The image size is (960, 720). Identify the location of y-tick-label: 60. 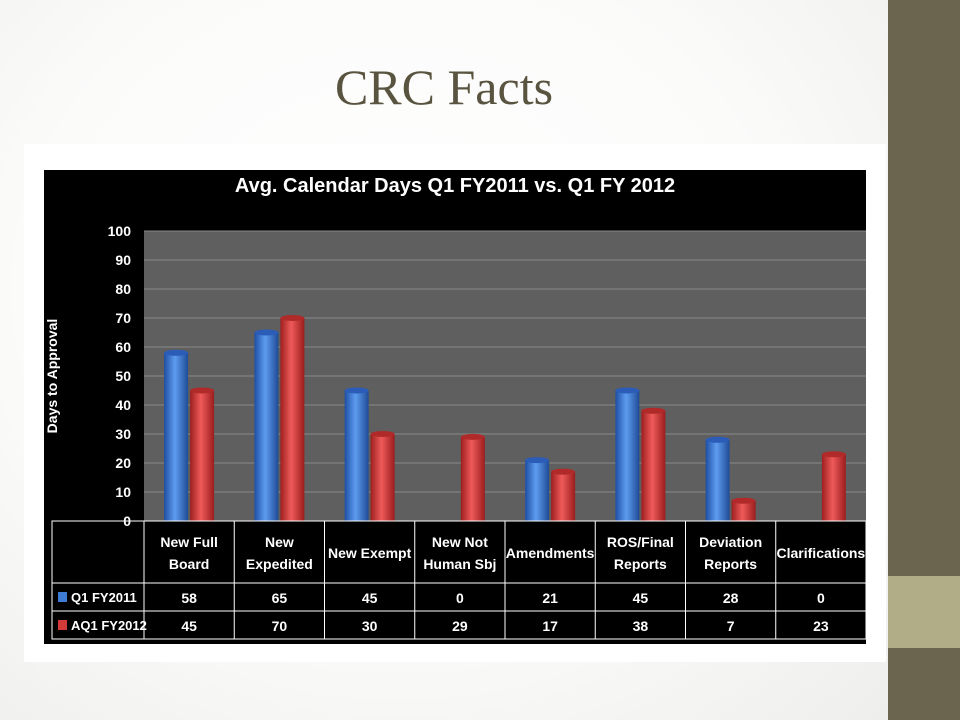
(123, 347).